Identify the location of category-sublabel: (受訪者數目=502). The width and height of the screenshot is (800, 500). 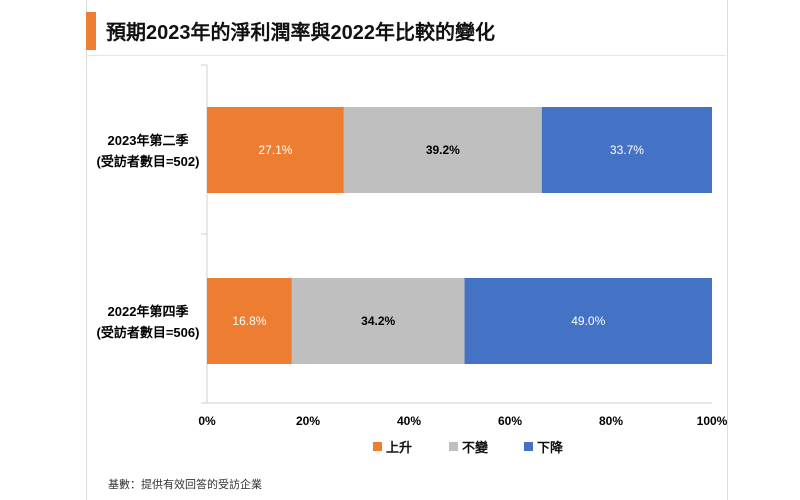
(148, 161).